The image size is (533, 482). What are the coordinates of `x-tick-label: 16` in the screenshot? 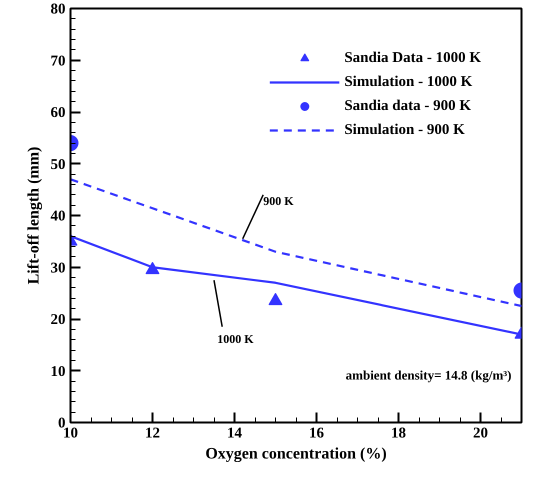 It's located at (316, 434).